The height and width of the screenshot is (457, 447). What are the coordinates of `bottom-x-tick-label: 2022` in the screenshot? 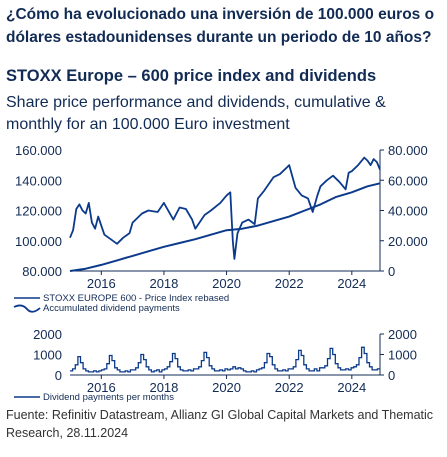 It's located at (289, 387).